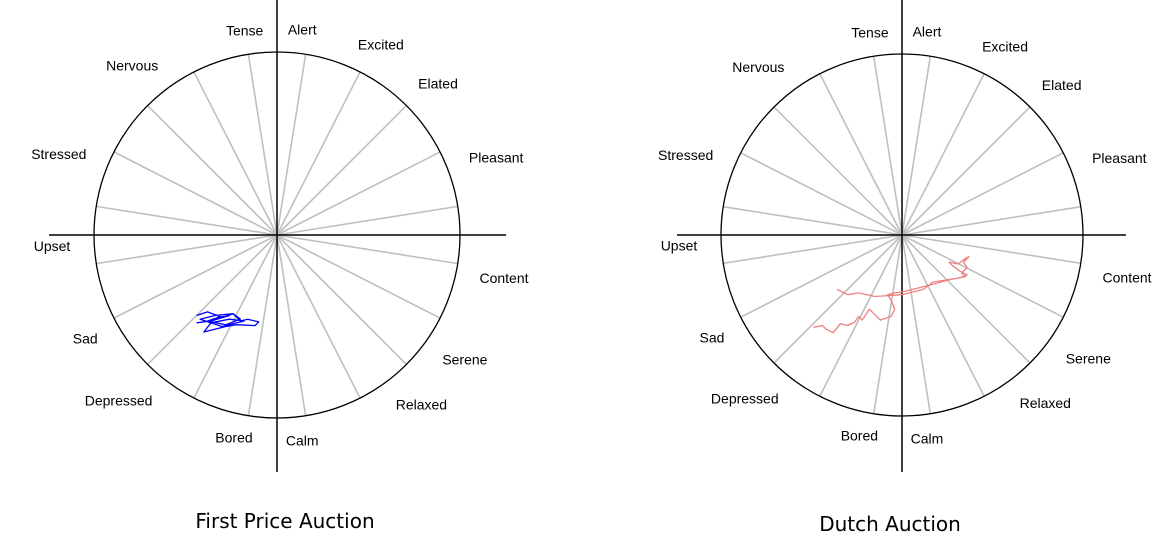  I want to click on panel-caption: Dutch Auction, so click(890, 524).